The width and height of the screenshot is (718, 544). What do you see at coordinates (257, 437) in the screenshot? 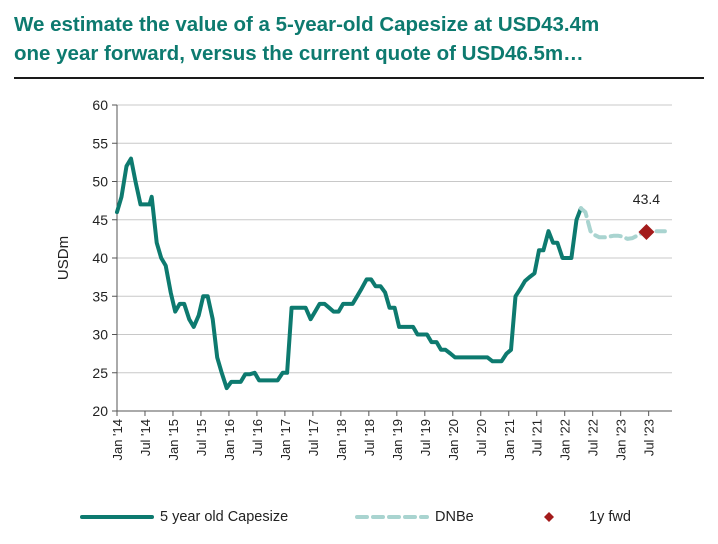
I see `x-tick-label: Jul '16` at bounding box center [257, 437].